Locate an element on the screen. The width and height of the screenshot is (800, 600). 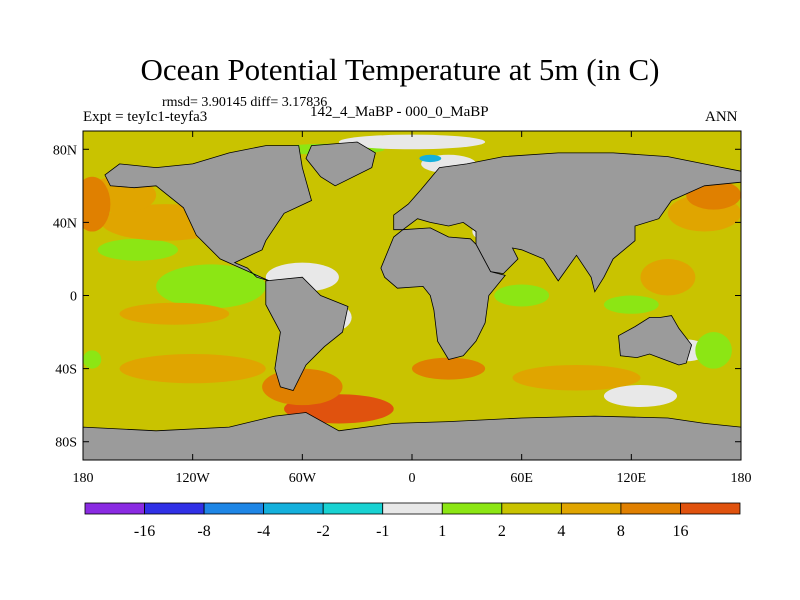
land-greenland is located at coordinates (340, 164).